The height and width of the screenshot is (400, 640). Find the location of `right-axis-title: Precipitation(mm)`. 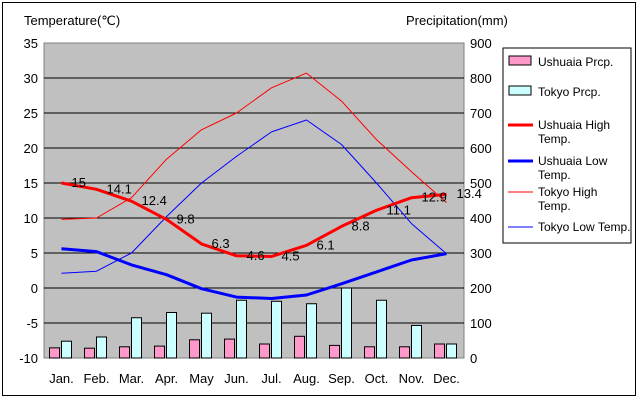

right-axis-title: Precipitation(mm) is located at coordinates (457, 20).